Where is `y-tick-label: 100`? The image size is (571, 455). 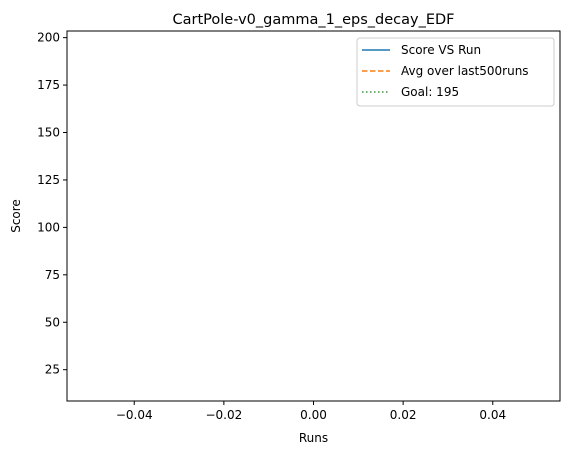
y-tick-label: 100 is located at coordinates (48, 227).